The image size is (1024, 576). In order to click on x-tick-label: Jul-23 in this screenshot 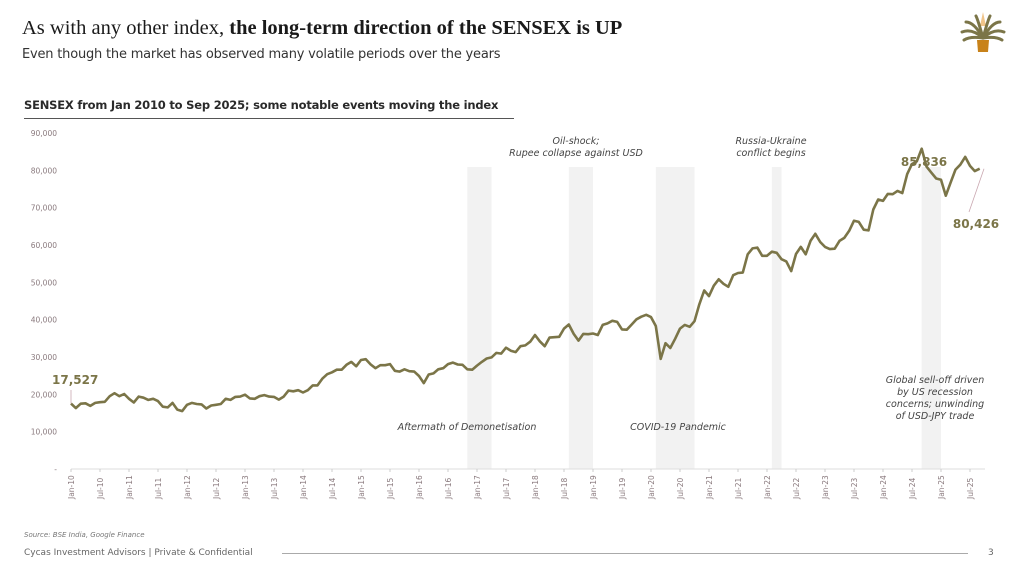, I will do `click(854, 488)`.